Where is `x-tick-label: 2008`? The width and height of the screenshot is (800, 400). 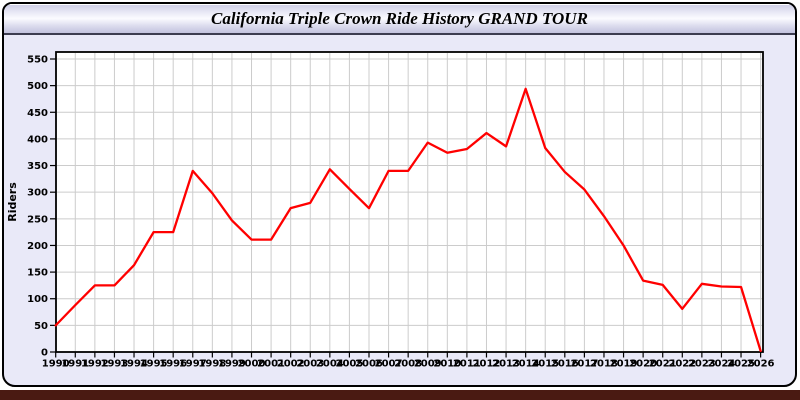
x-tick-label: 2008 is located at coordinates (408, 364).